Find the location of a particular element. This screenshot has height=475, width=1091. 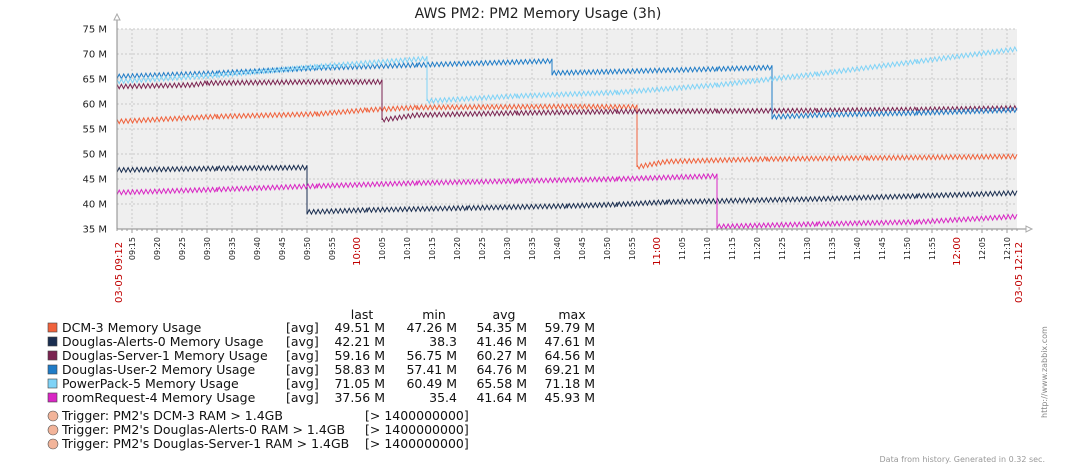

legend-series-name: DCM-3 Memory Usage is located at coordinates (132, 327).